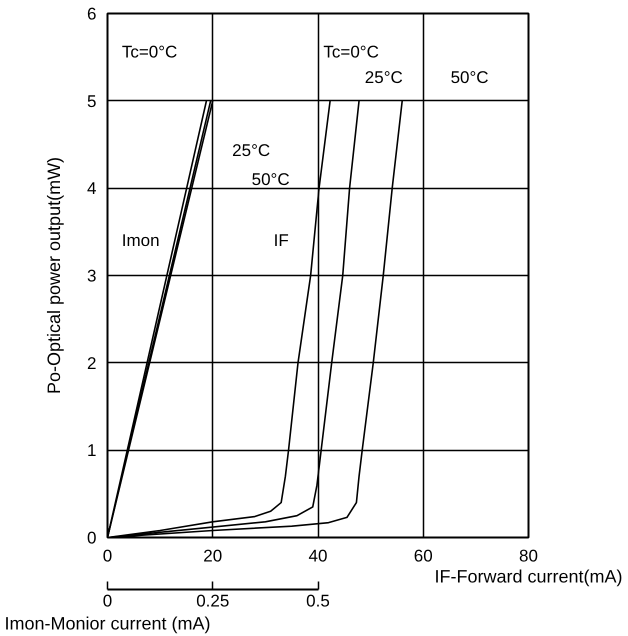 The height and width of the screenshot is (636, 628). Describe the element at coordinates (212, 556) in the screenshot. I see `x-tick-label: 20` at that location.